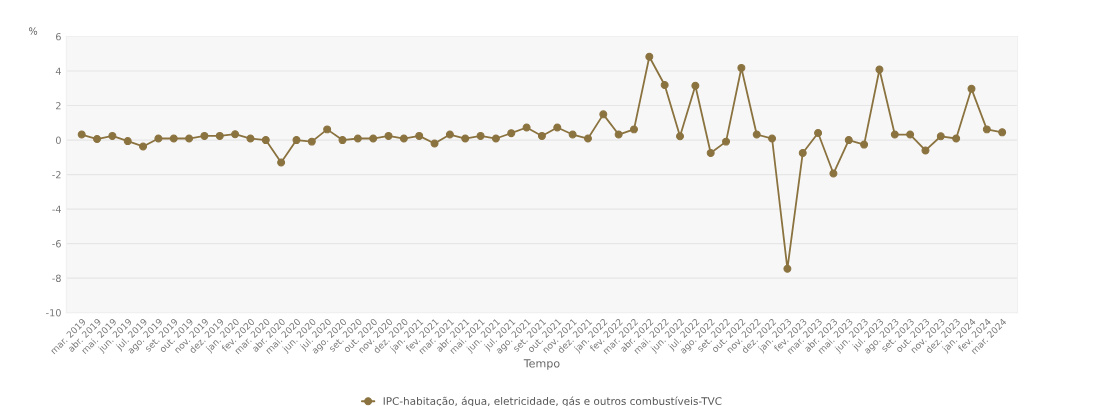 This screenshot has width=1106, height=406. I want to click on y-tick-label: -2, so click(56, 175).